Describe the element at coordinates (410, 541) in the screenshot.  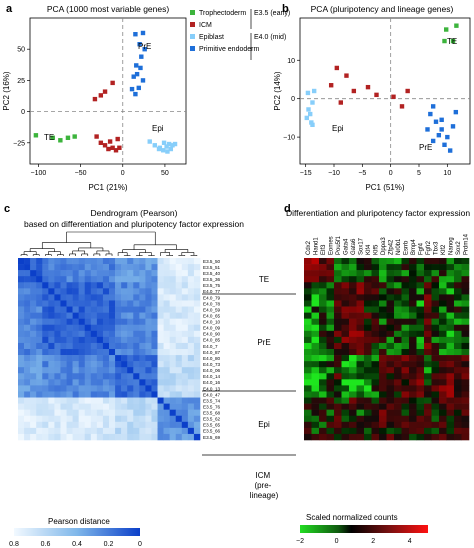
I see `panel-d-colorbar-tick: 4` at that location.